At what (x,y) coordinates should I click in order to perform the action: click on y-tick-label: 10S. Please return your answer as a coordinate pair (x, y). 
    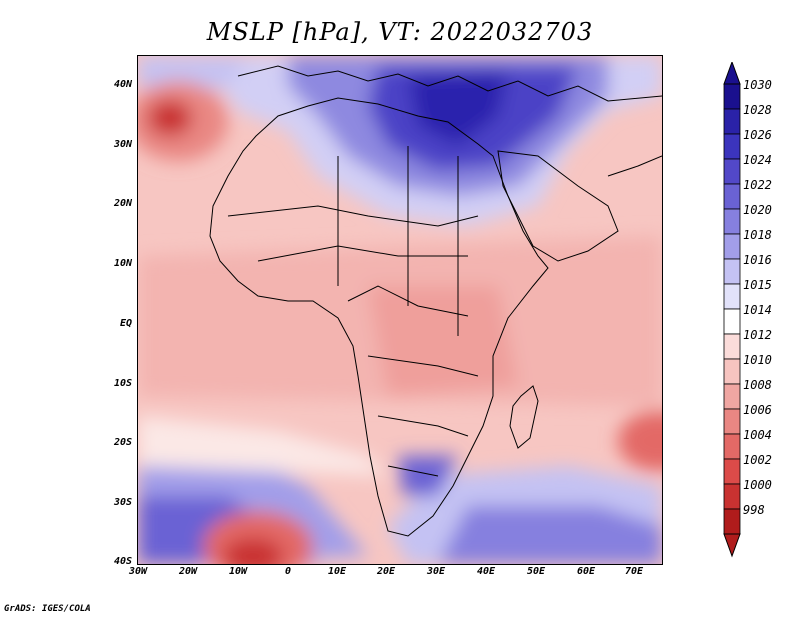
    Looking at the image, I should click on (122, 383).